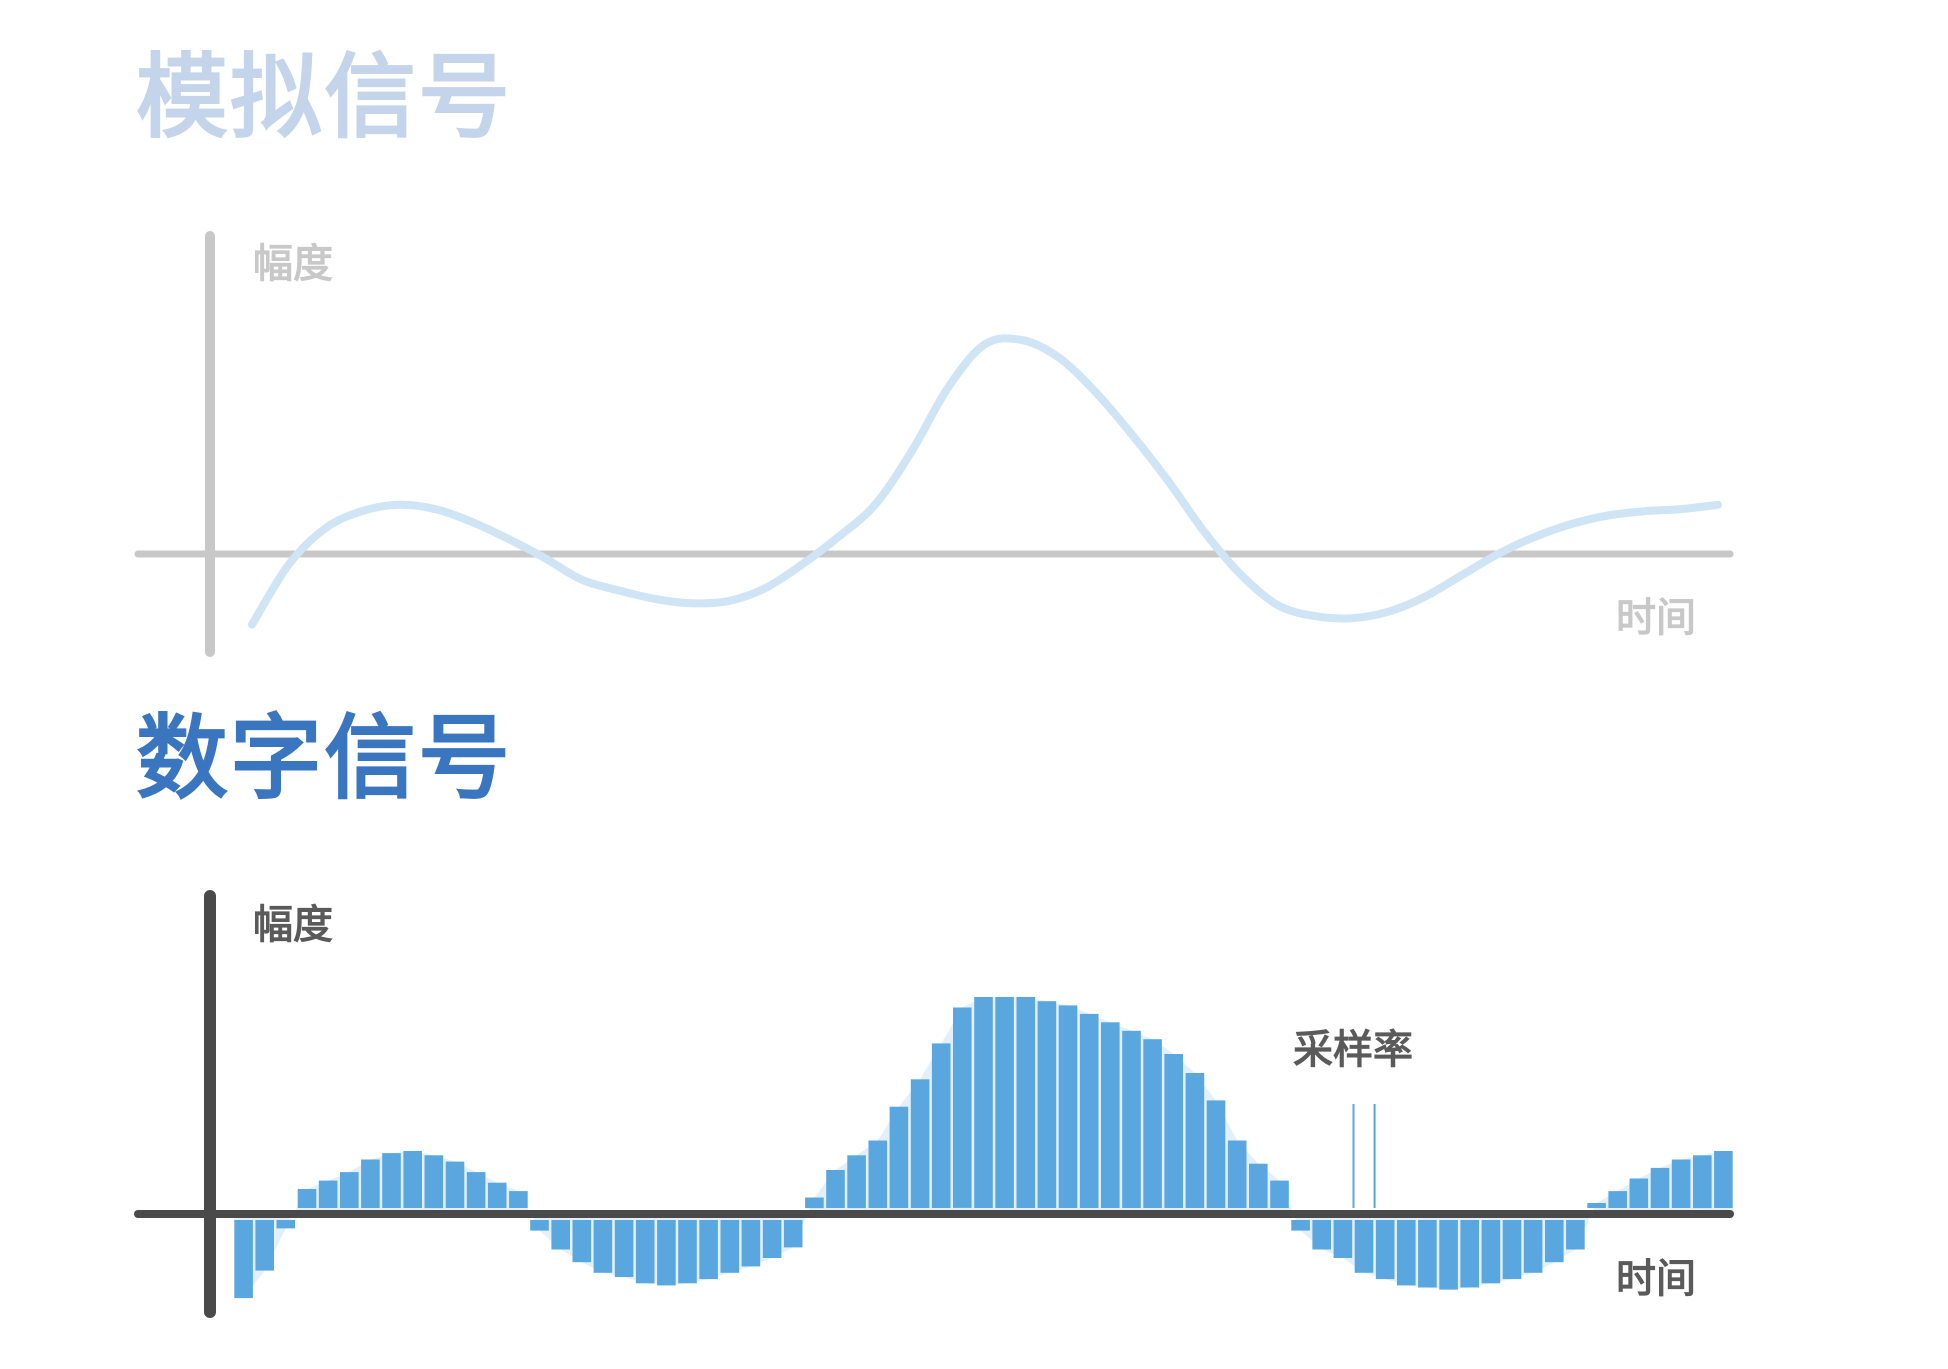  I want to click on digital-signal-title: 数字信号, so click(324, 758).